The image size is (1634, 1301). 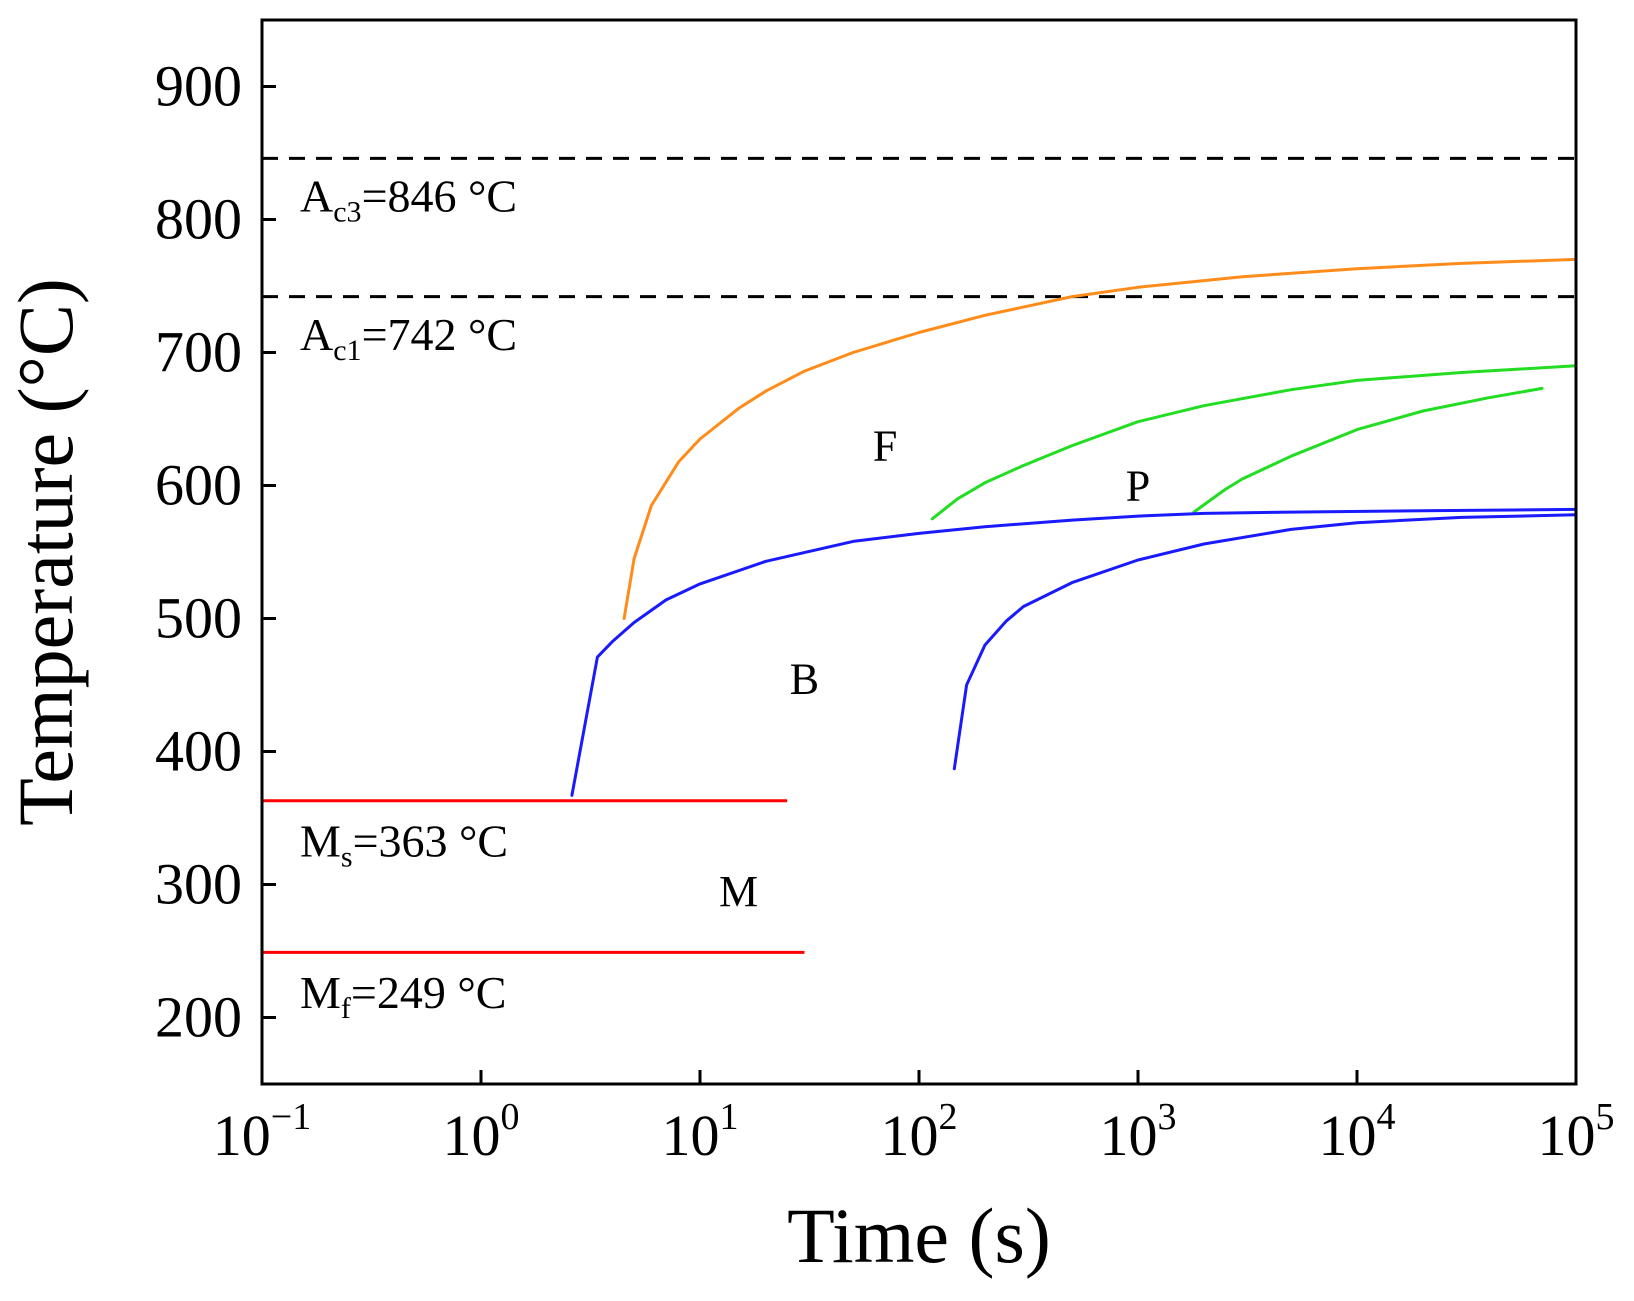 What do you see at coordinates (919, 1235) in the screenshot?
I see `x-axis-title: Time (s)` at bounding box center [919, 1235].